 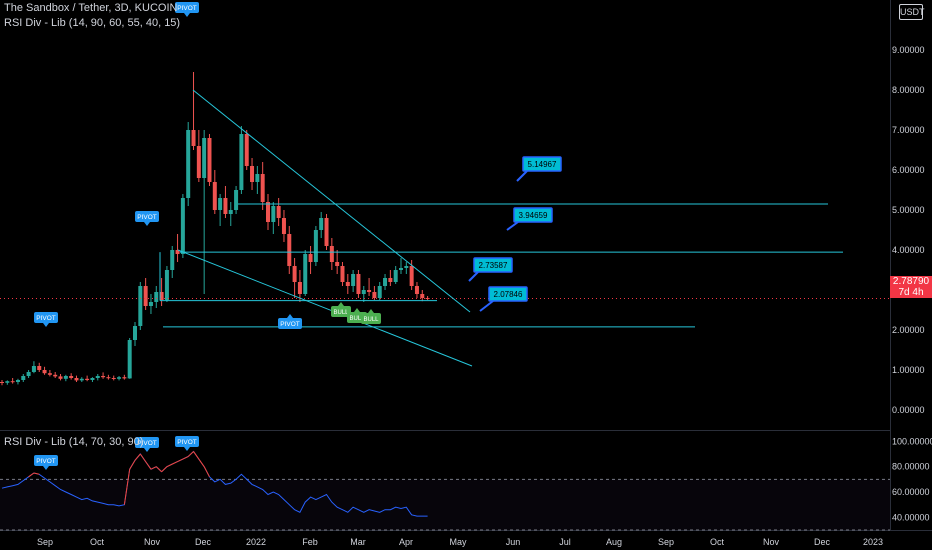 What do you see at coordinates (908, 370) in the screenshot?
I see `price-axis-label: 1.00000` at bounding box center [908, 370].